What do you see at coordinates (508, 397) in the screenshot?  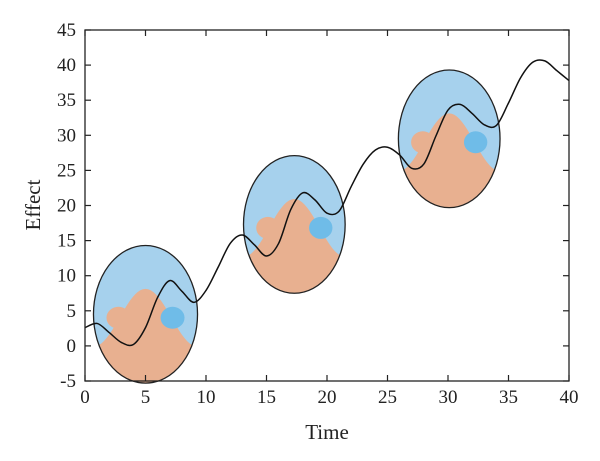 I see `x-tick-label: 35` at bounding box center [508, 397].